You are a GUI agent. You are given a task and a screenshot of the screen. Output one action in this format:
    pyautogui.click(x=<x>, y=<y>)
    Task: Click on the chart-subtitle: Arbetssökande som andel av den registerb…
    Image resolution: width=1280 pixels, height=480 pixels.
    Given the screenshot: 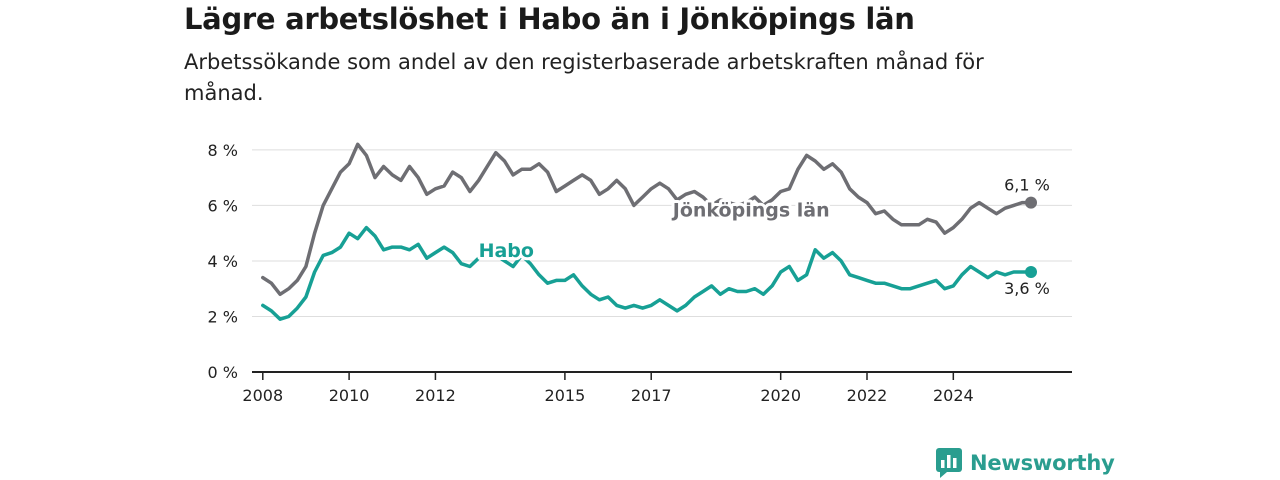 What is the action you would take?
    pyautogui.click(x=584, y=77)
    